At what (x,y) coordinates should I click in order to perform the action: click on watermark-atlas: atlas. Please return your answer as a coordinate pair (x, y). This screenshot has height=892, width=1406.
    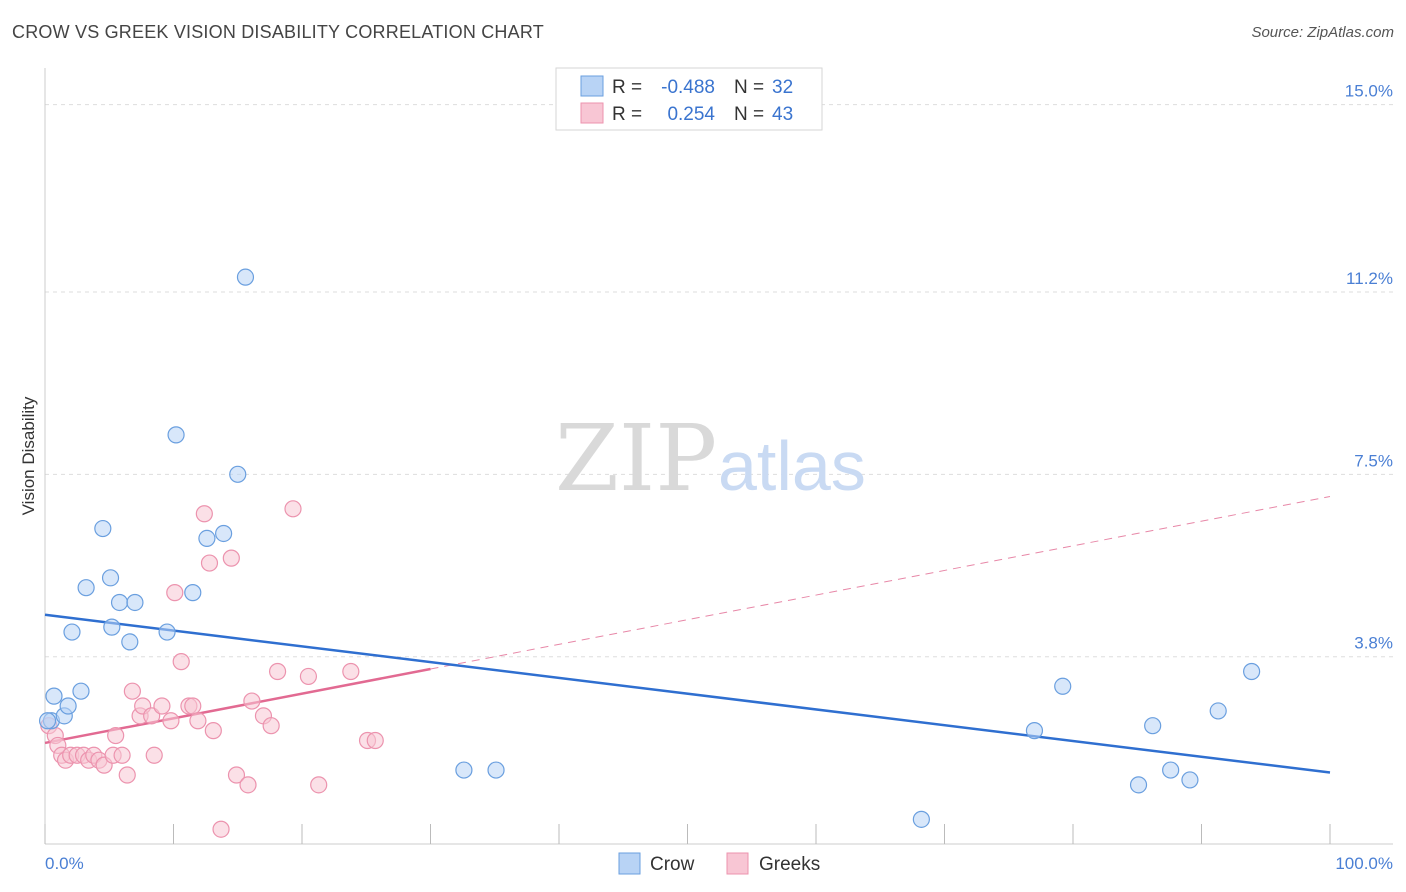
    Looking at the image, I should click on (792, 466).